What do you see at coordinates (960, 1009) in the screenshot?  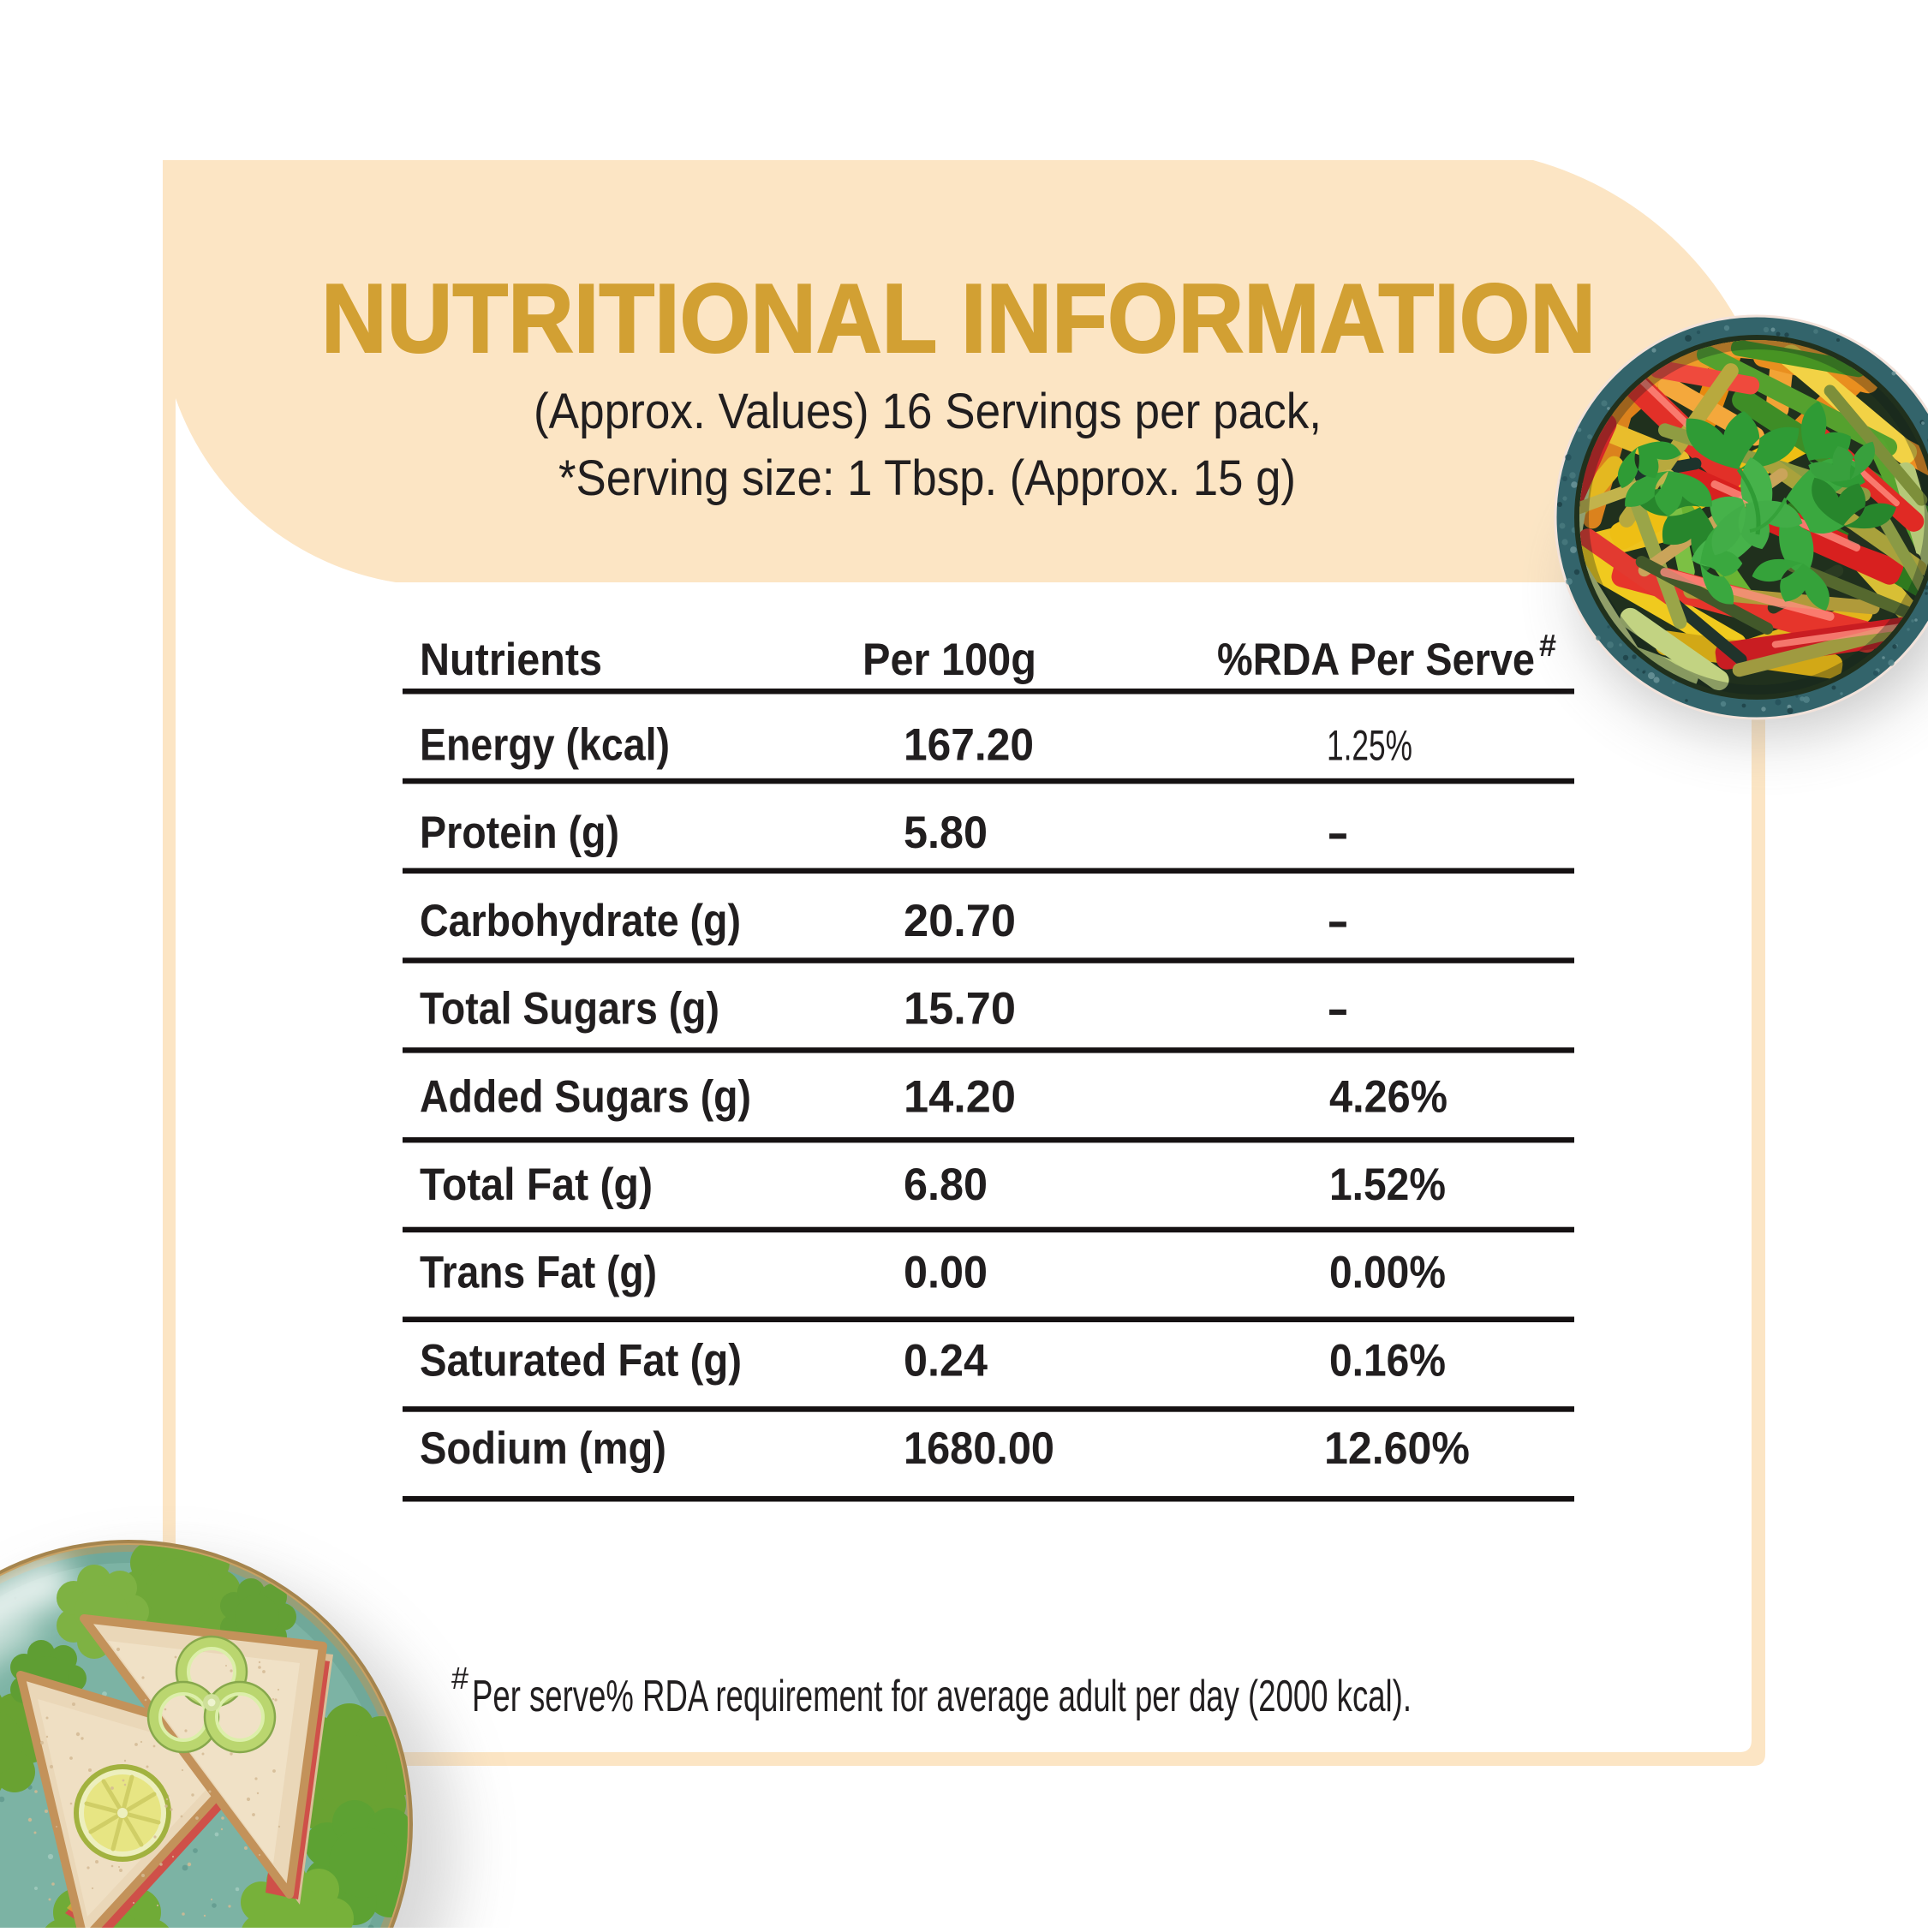 I see `svg-text: 15.70` at bounding box center [960, 1009].